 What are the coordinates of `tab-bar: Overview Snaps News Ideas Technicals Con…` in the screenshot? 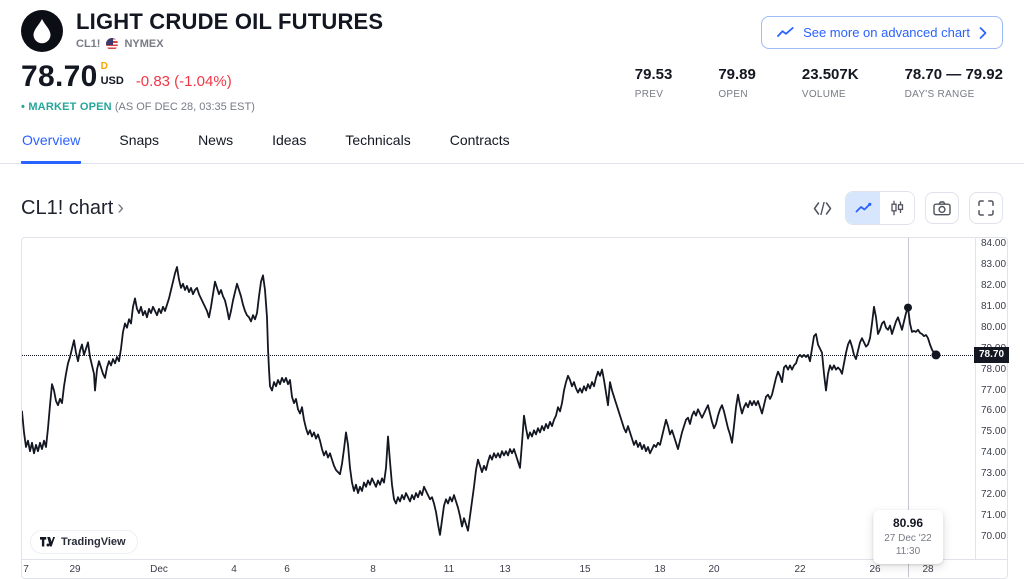 It's located at (512, 145).